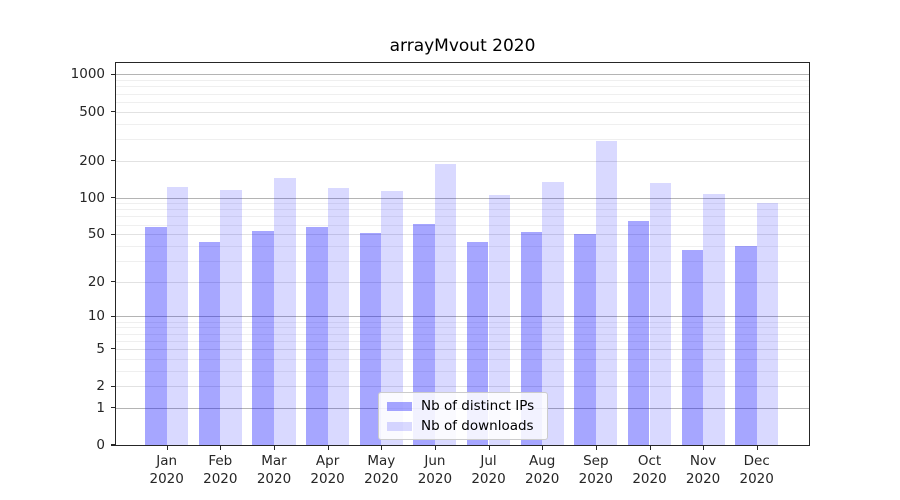  I want to click on legend-row-distinct-ips: Nb of distinct IPs, so click(463, 406).